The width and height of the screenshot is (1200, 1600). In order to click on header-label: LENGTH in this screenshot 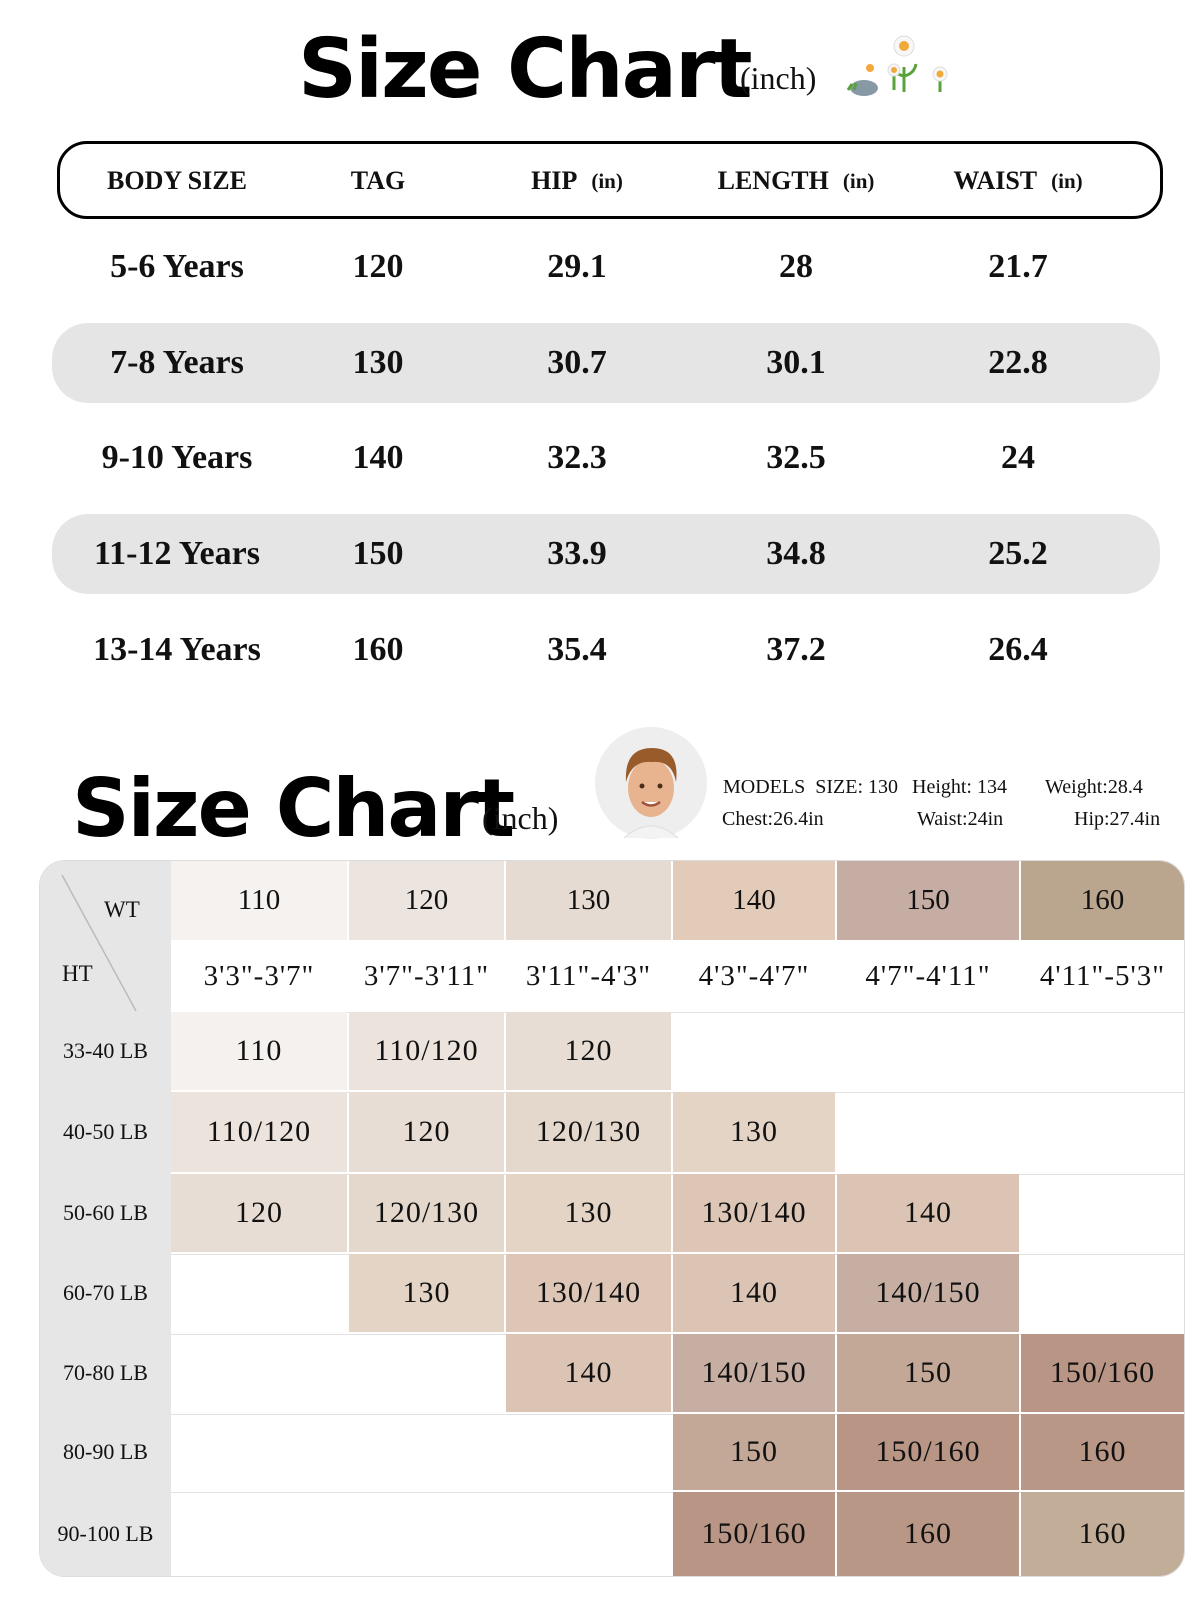, I will do `click(773, 180)`.